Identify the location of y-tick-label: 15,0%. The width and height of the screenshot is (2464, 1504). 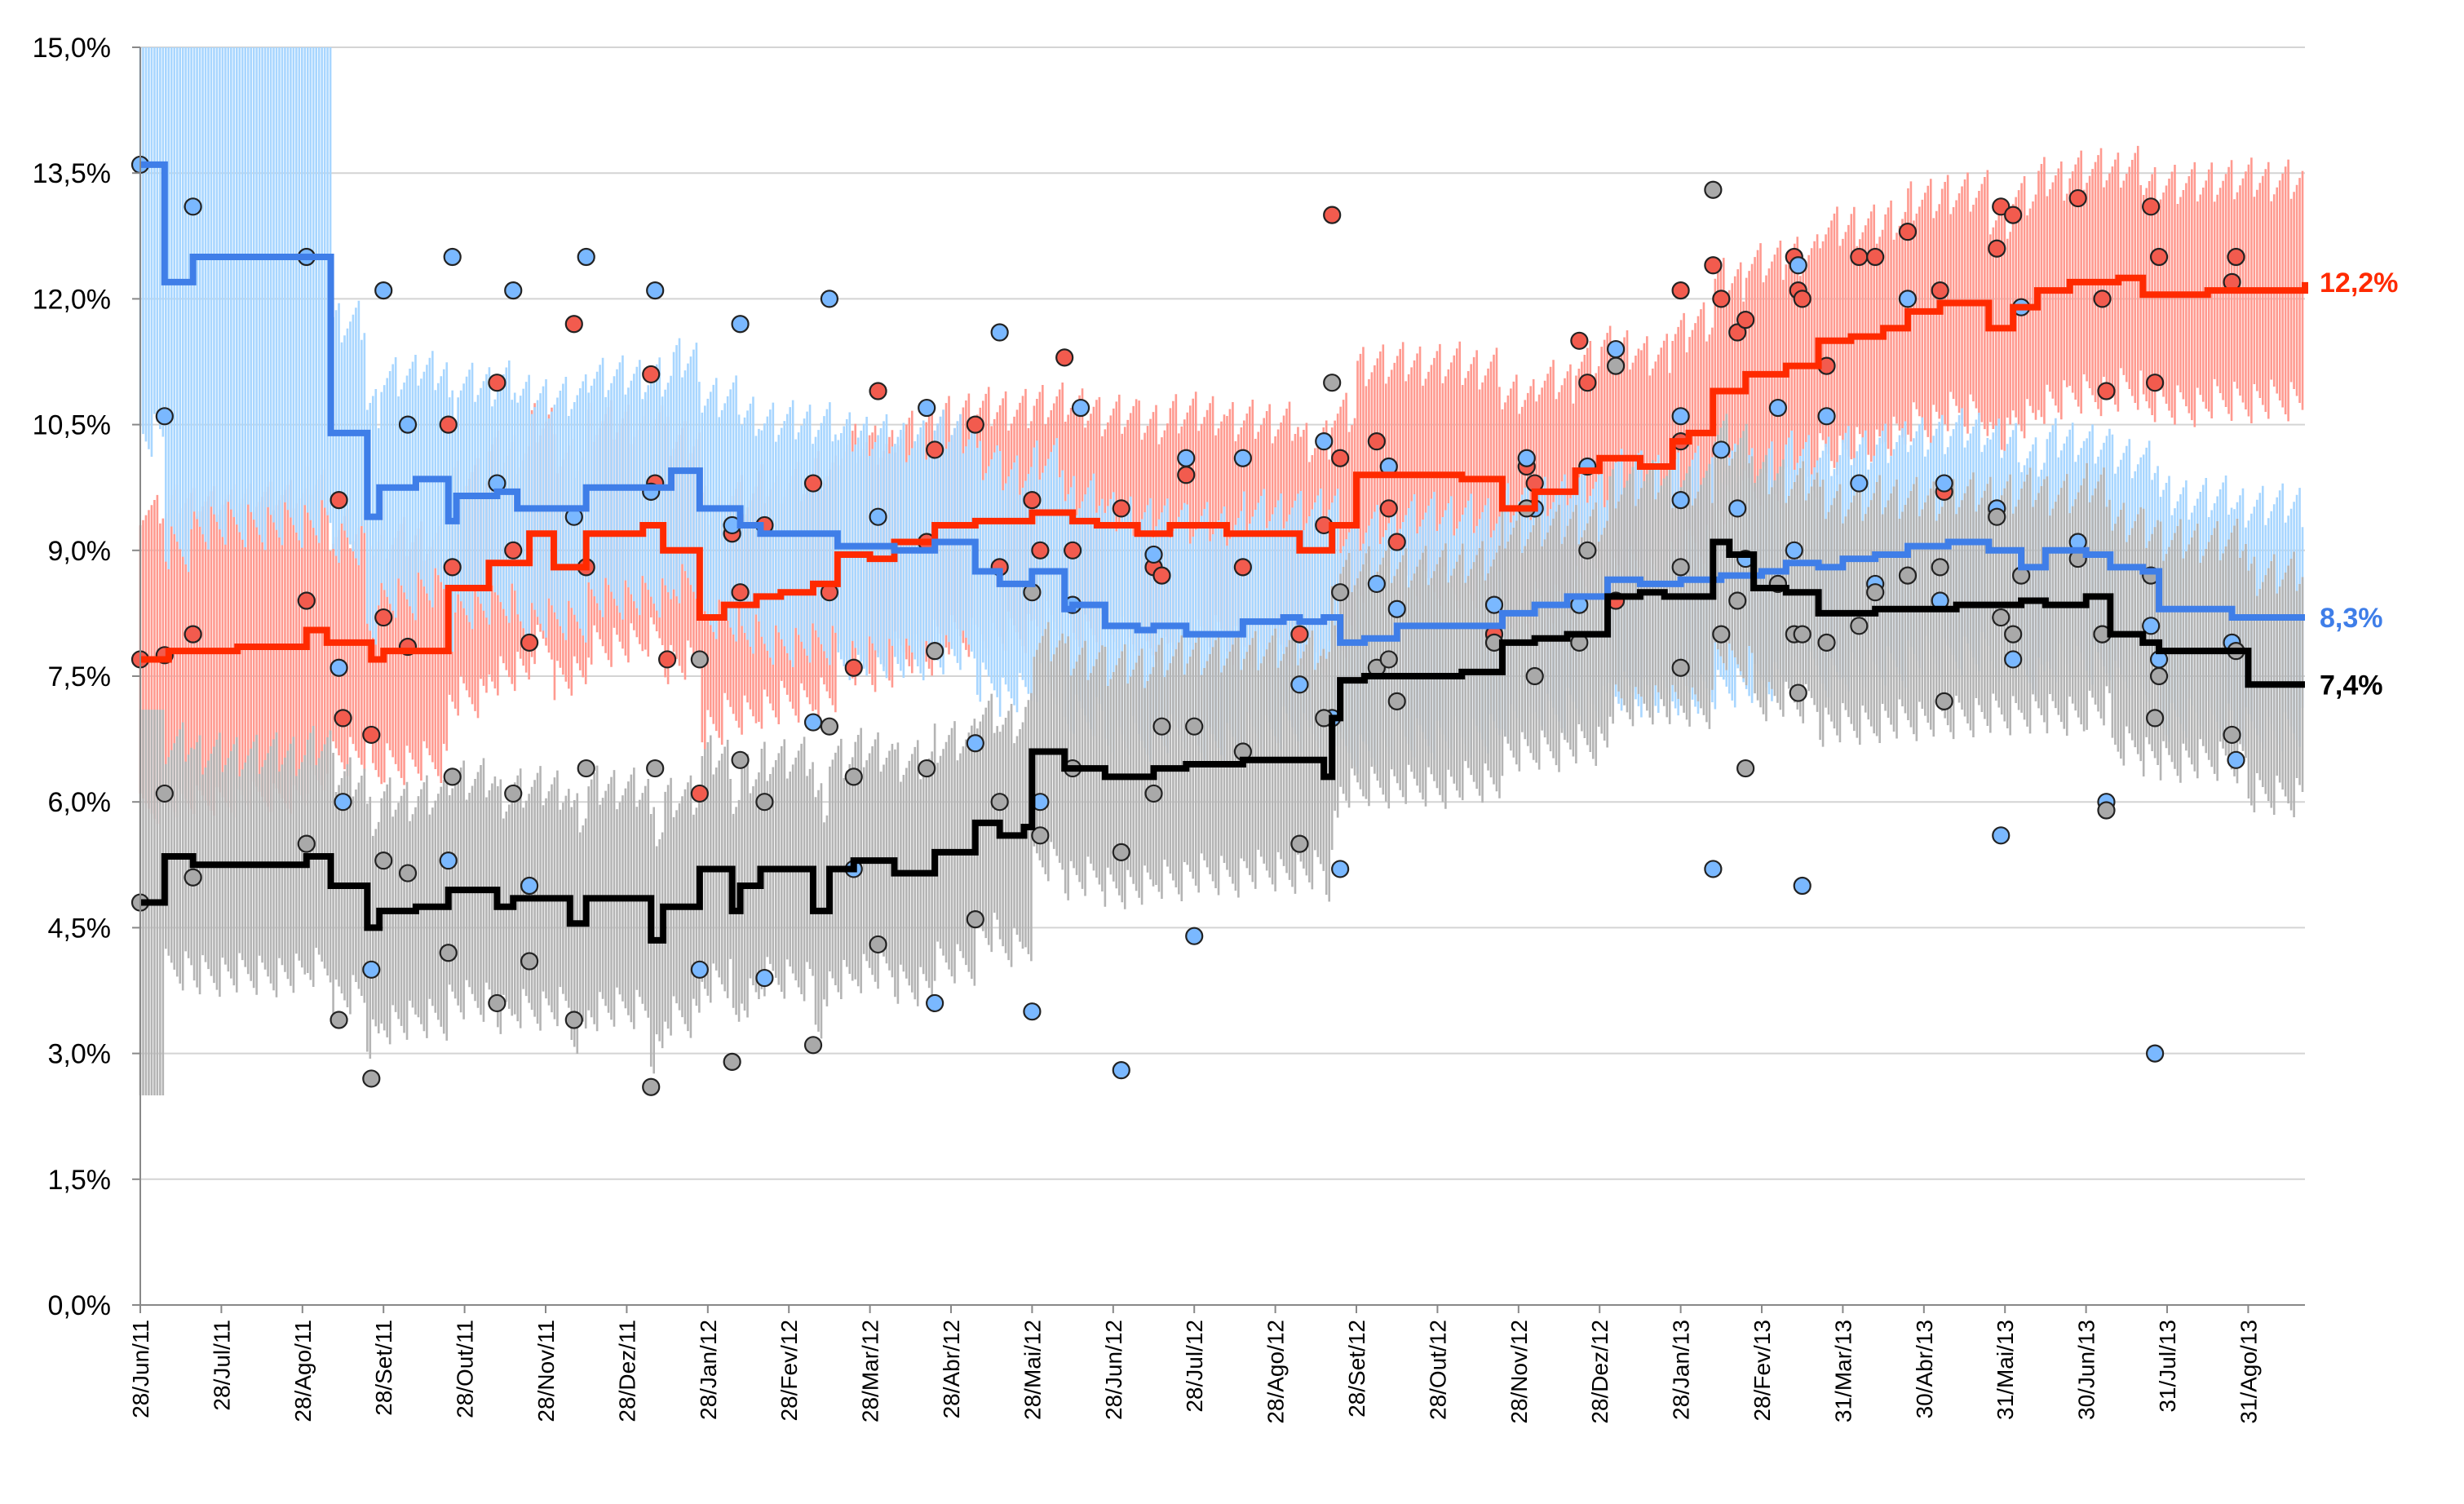
(72, 48).